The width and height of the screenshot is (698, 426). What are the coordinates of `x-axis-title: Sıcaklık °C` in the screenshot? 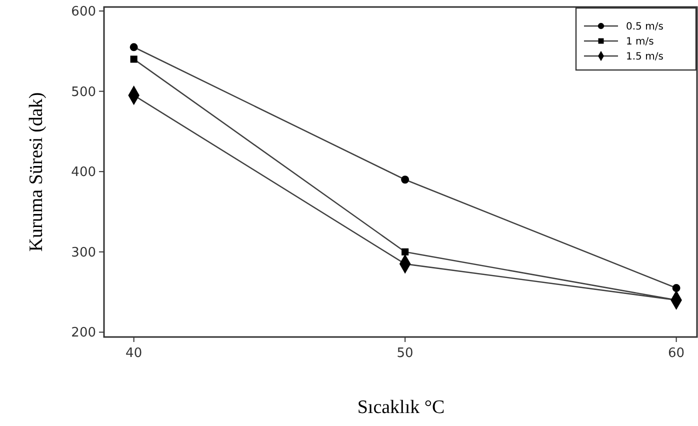 It's located at (401, 407).